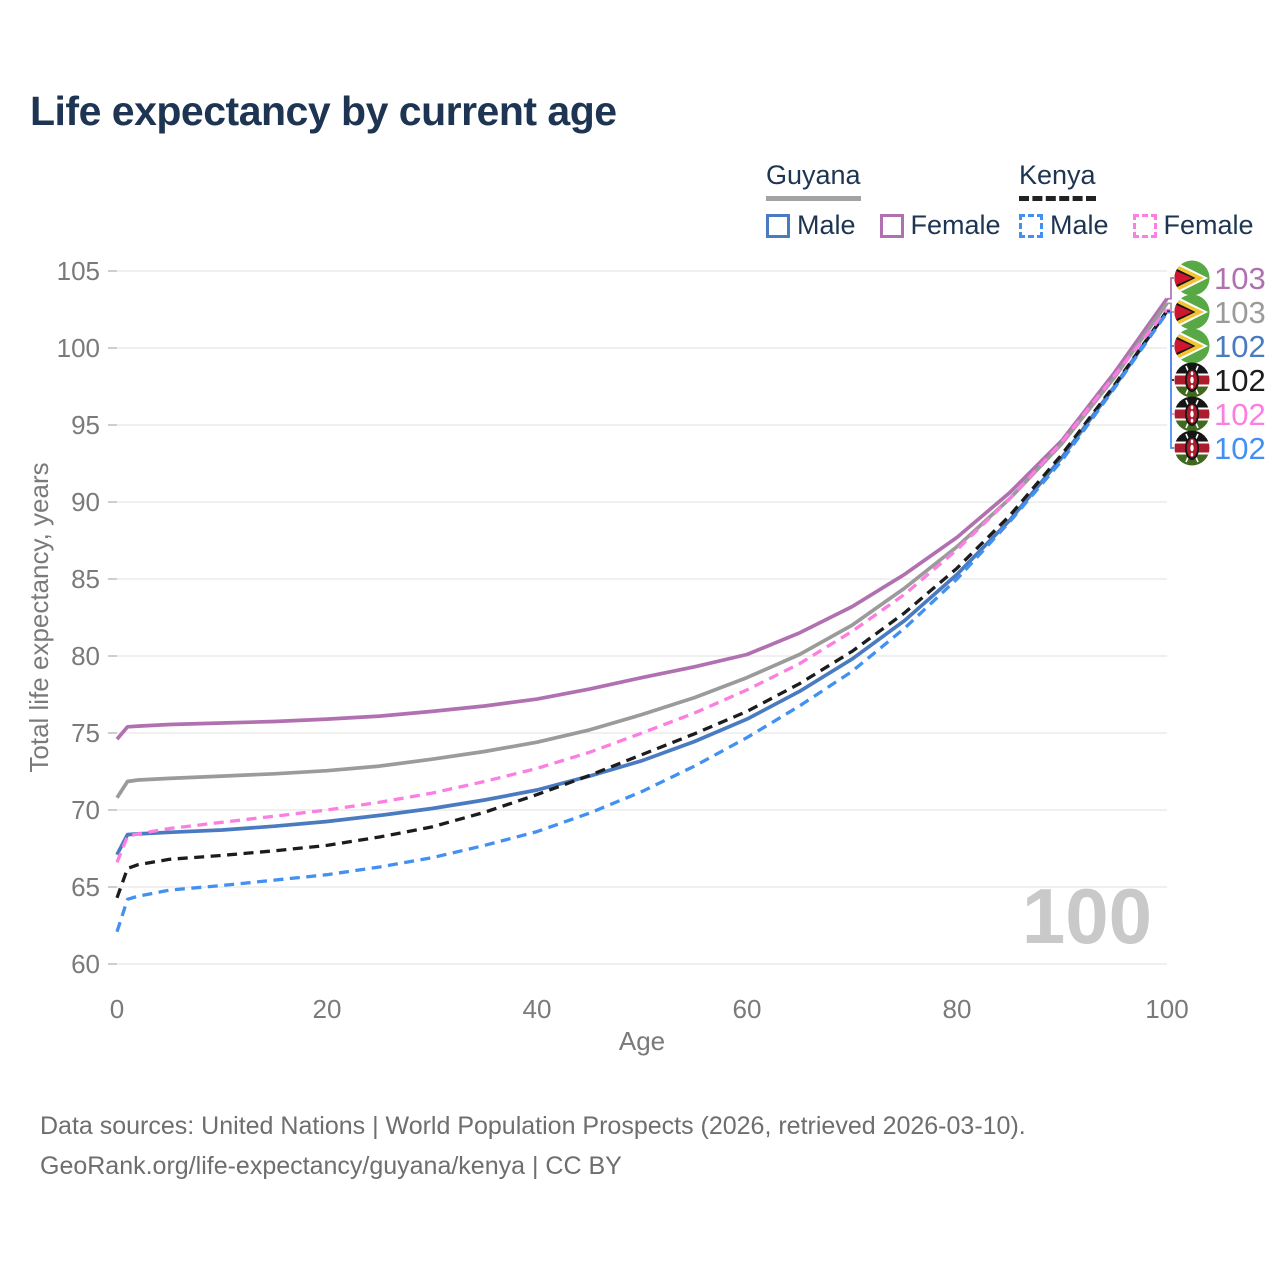  Describe the element at coordinates (85, 733) in the screenshot. I see `y-tick-label: 75` at that location.